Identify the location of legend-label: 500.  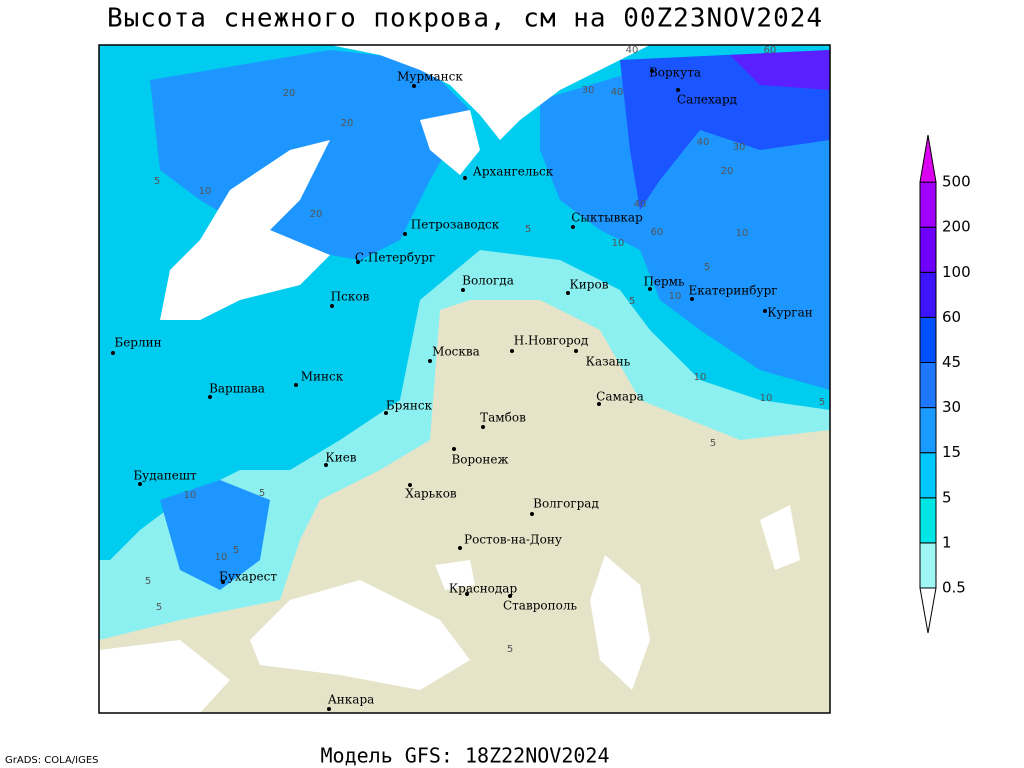
(956, 182).